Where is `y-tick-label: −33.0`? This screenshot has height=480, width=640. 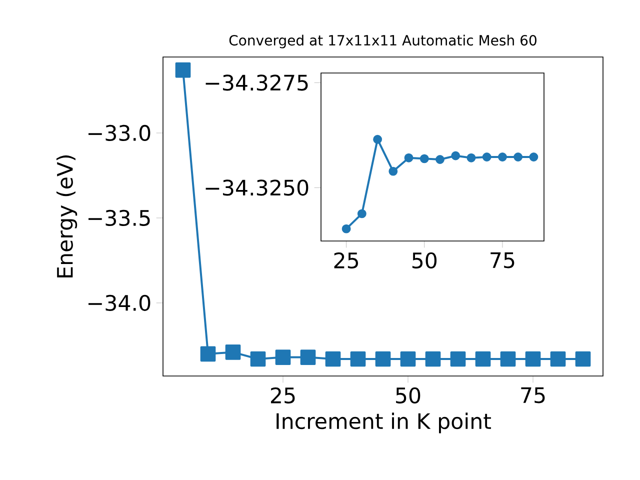 y-tick-label: −33.0 is located at coordinates (119, 133).